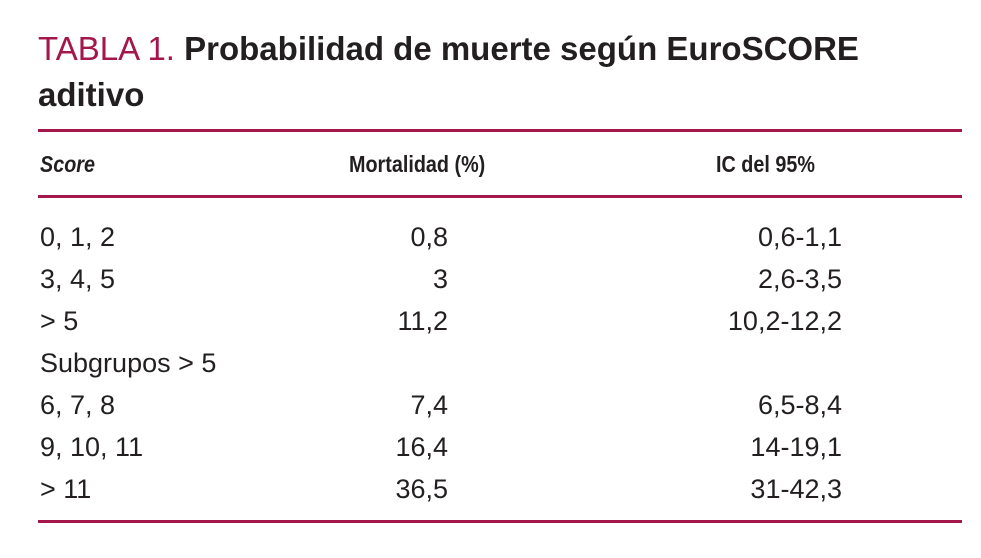 The image size is (981, 558). What do you see at coordinates (796, 447) in the screenshot?
I see `cell-ci: 14-19,1` at bounding box center [796, 447].